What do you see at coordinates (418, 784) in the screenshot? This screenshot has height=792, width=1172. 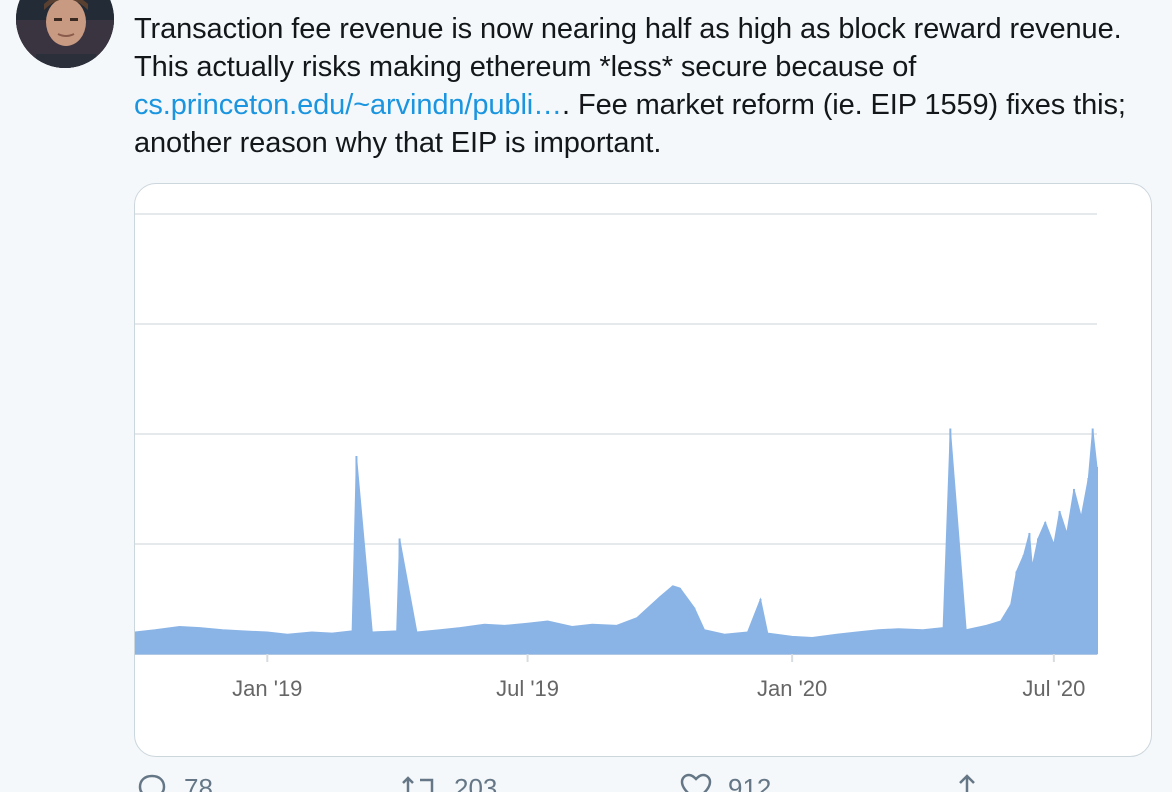 I see `retweet-icon` at bounding box center [418, 784].